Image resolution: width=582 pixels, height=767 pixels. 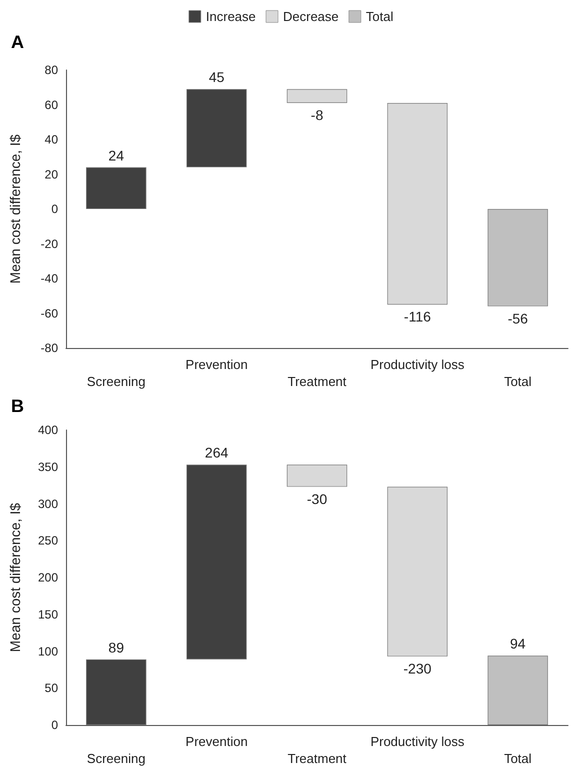 I want to click on y-tick-label: 60, so click(x=51, y=105).